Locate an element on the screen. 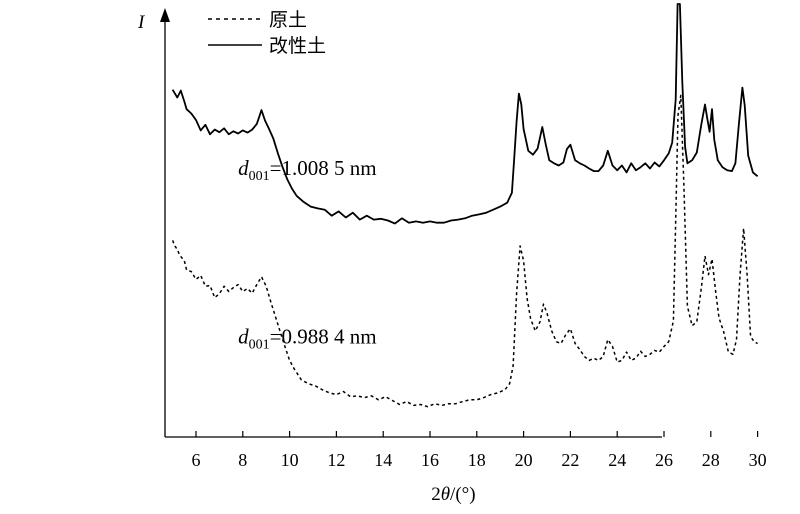  x-ticks: 6 8 10 12 14 16 18 20 22 24 26 28 30 is located at coordinates (479, 450).